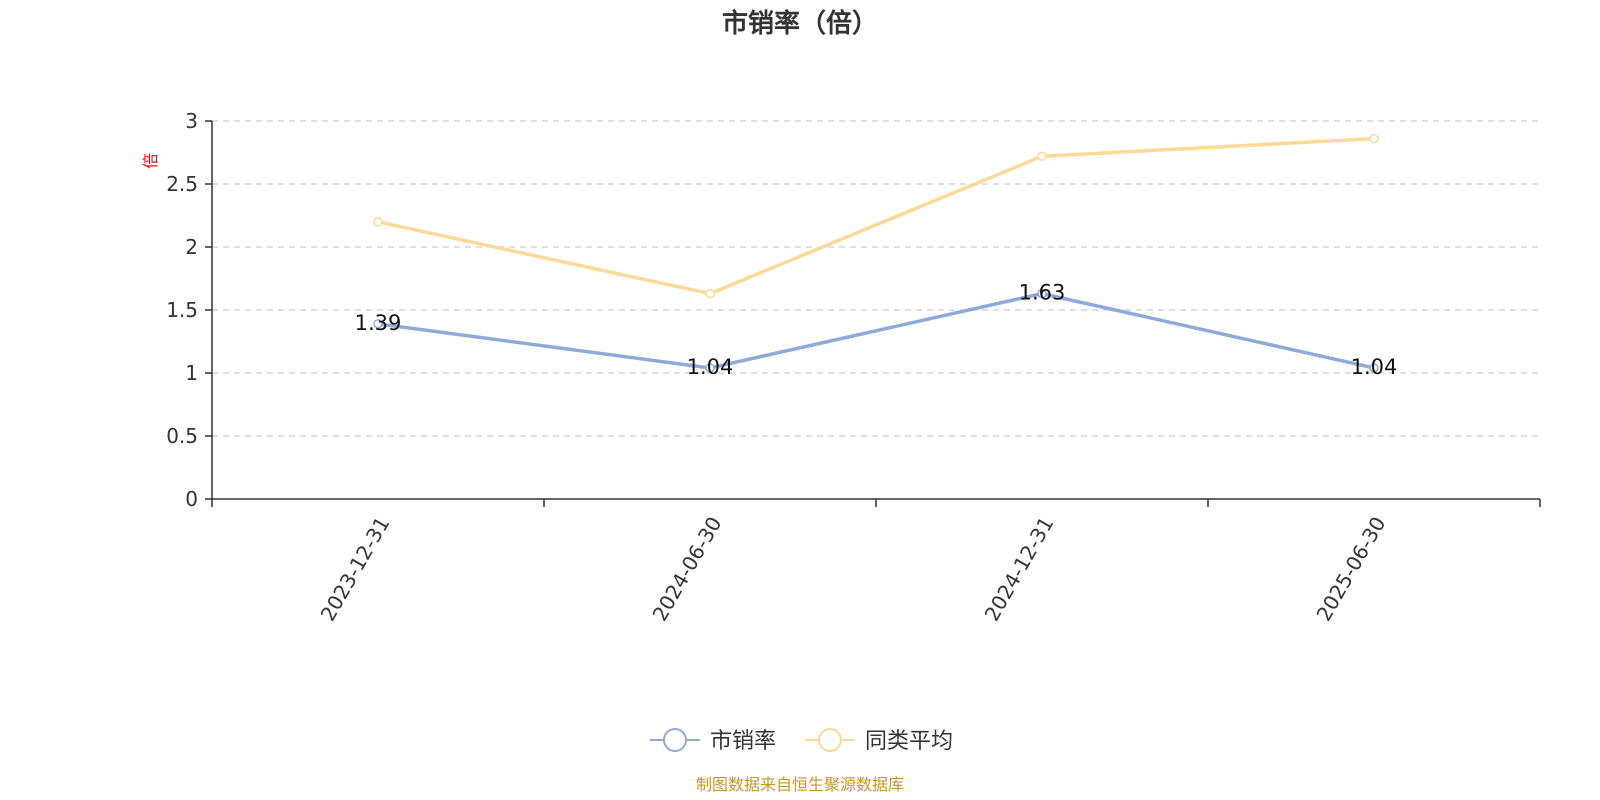 This screenshot has width=1600, height=800. I want to click on x-axis: 2023-12-31 2024-06-30 2024-12-31 2025-06-30, so click(876, 562).